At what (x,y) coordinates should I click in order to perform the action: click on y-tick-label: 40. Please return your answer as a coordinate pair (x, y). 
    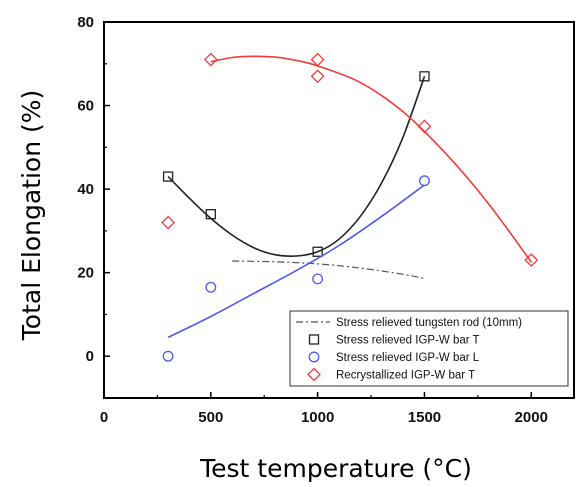
    Looking at the image, I should click on (85, 189).